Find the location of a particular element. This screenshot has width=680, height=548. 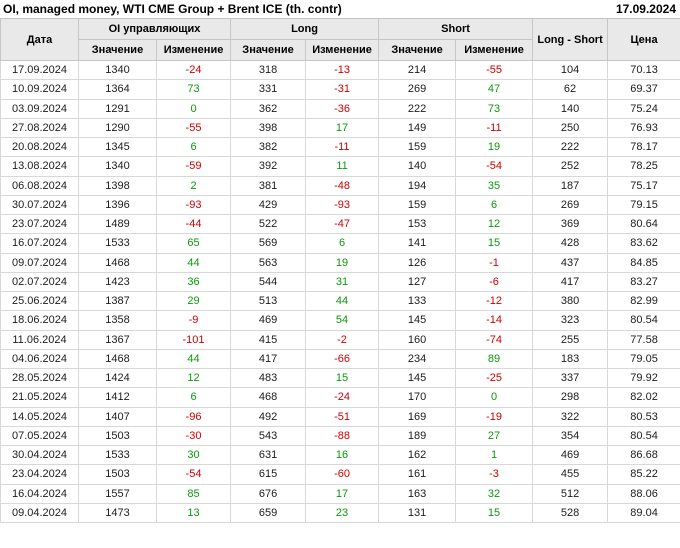

cell-long-short: 183 is located at coordinates (570, 359).